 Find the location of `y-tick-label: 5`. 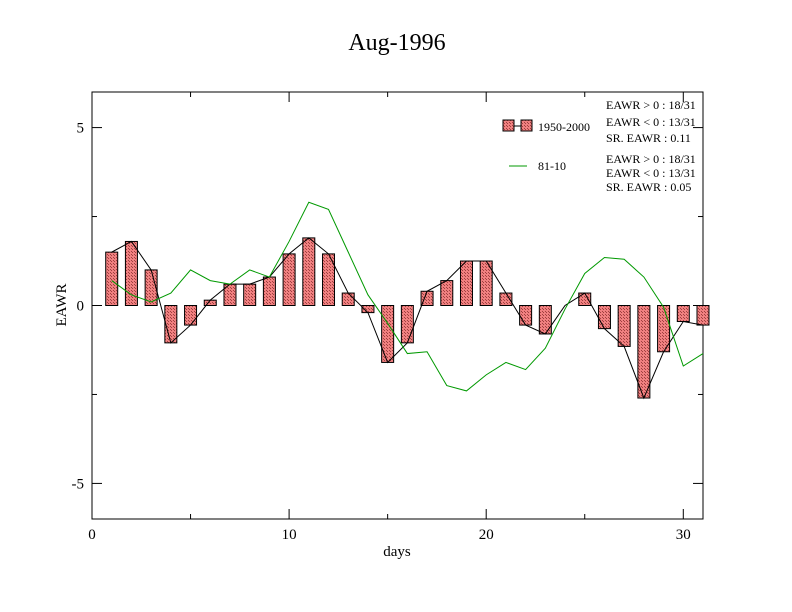

y-tick-label: 5 is located at coordinates (81, 129).